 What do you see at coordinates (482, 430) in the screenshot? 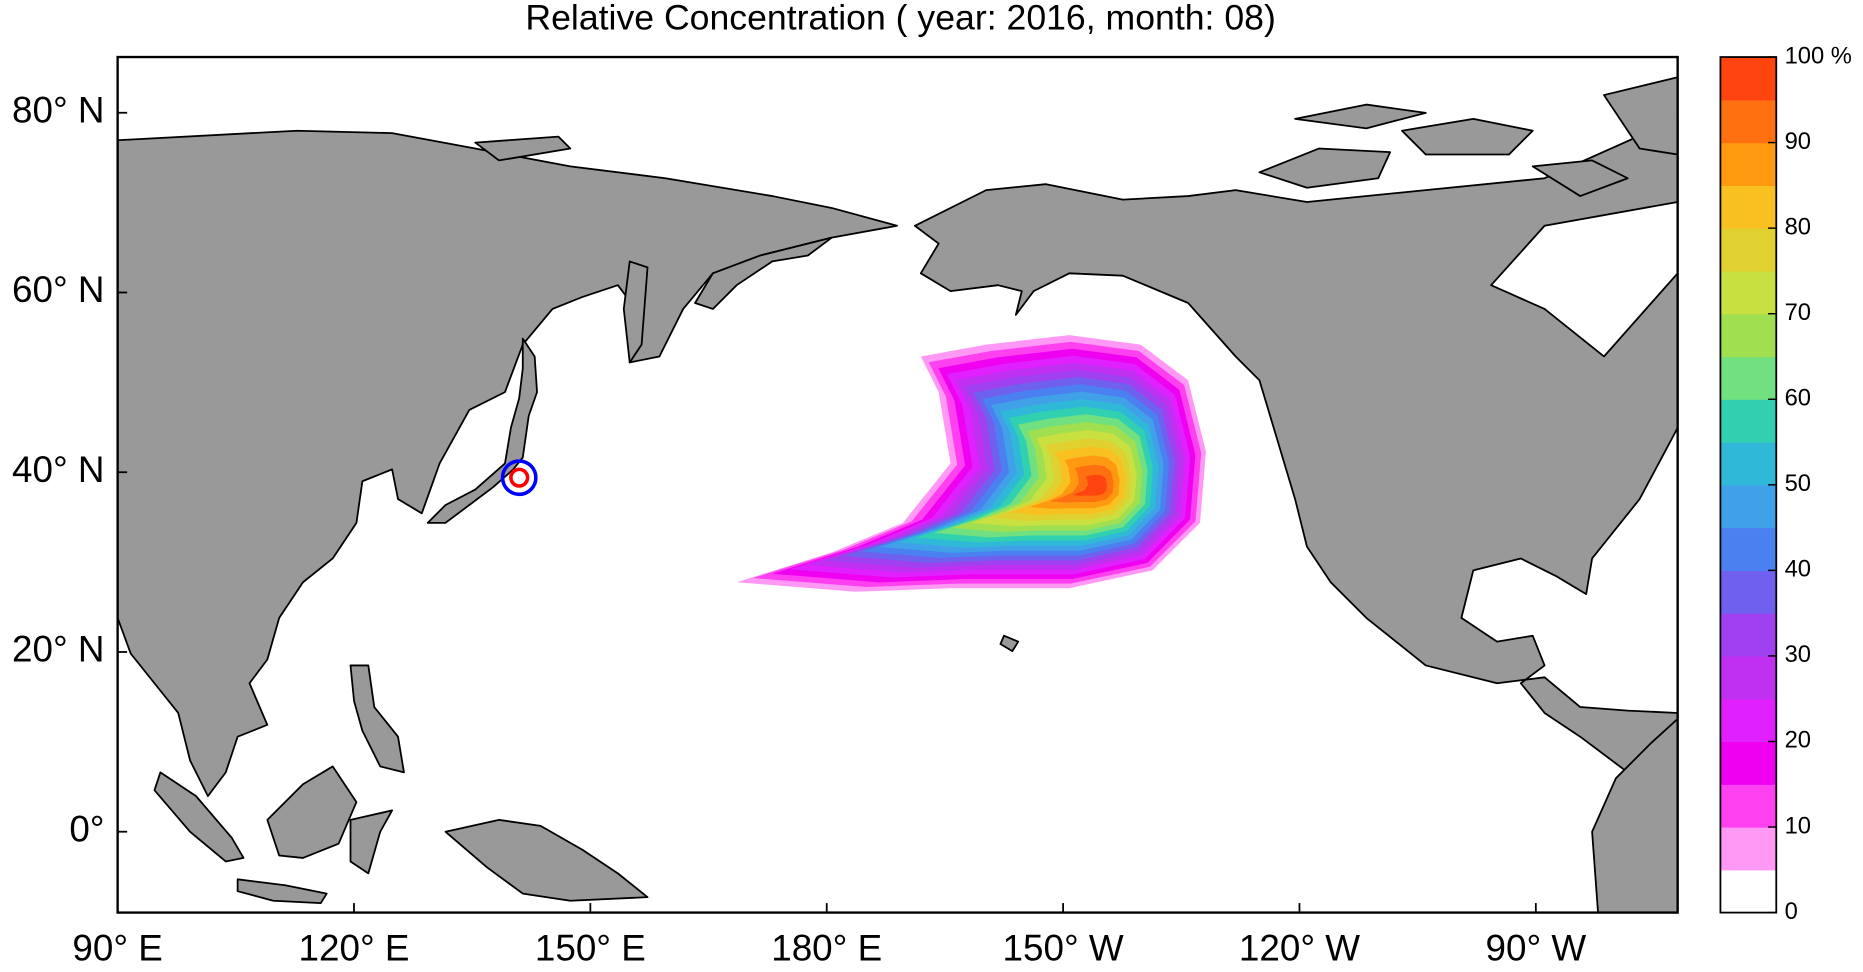
I see `japan` at bounding box center [482, 430].